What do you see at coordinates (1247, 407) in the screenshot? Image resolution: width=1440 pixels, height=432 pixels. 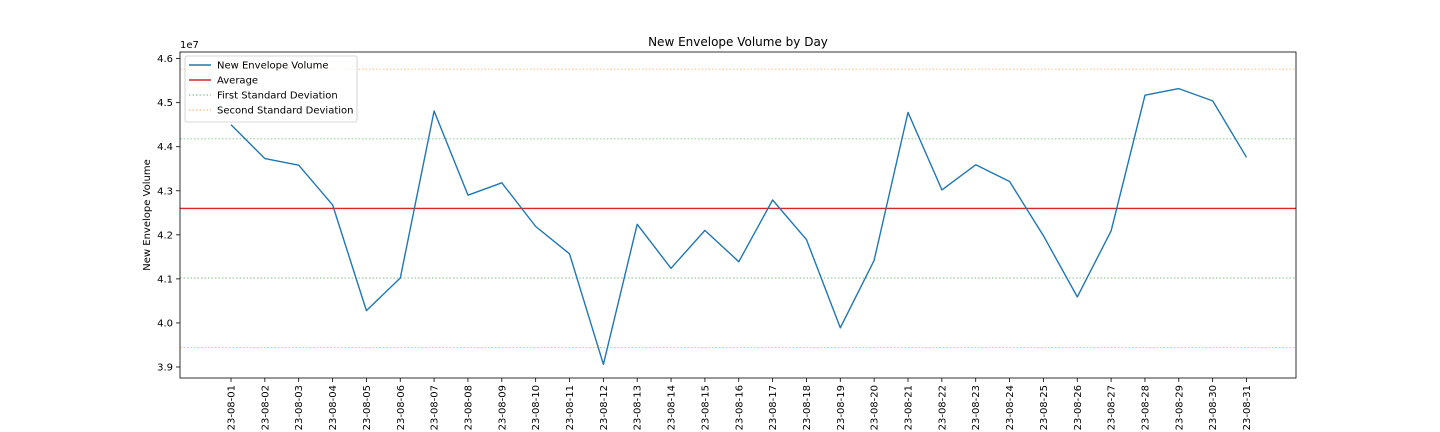 I see `x-tick-label: 23-08-31` at bounding box center [1247, 407].